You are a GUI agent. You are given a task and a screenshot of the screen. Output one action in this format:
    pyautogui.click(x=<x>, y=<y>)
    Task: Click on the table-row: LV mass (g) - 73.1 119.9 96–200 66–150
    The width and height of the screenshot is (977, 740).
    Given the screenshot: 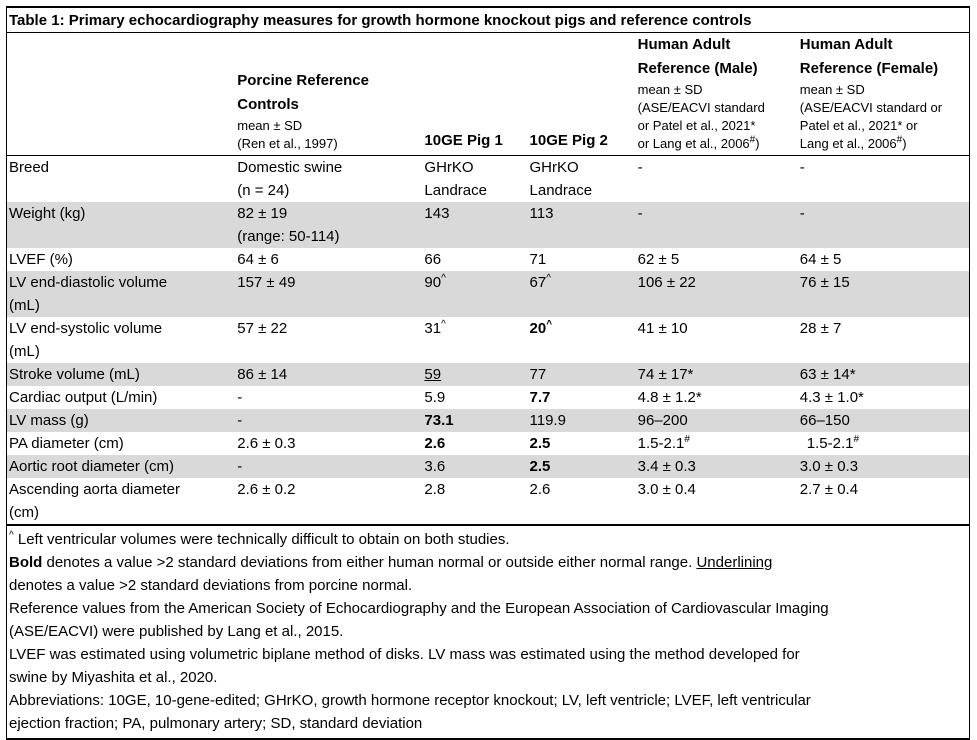 What is the action you would take?
    pyautogui.click(x=488, y=420)
    